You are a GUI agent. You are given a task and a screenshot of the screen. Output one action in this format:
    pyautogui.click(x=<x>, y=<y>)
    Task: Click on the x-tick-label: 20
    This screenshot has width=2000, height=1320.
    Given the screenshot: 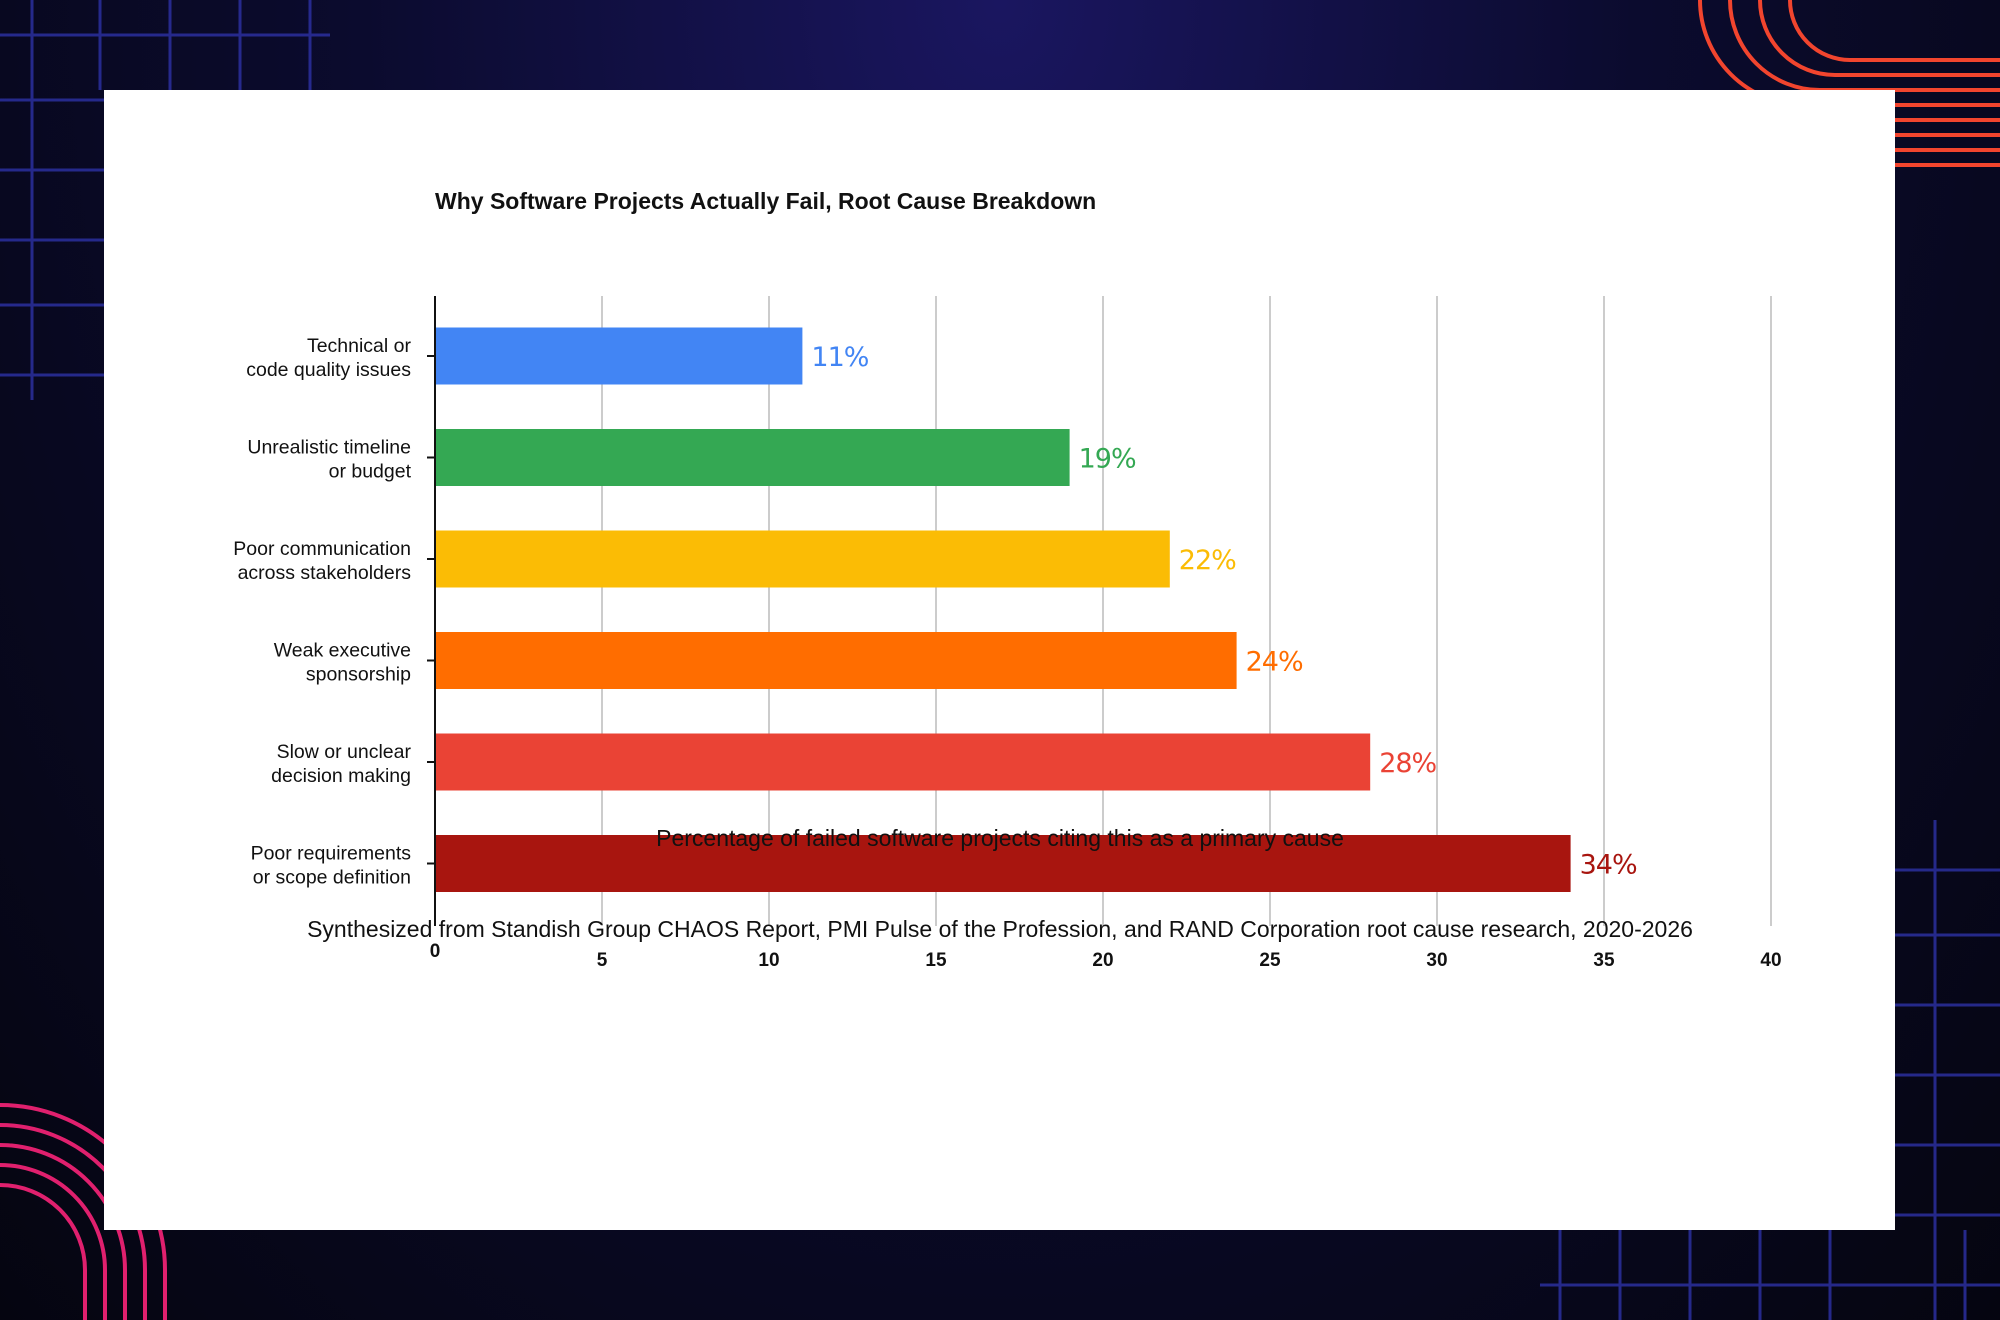 What is the action you would take?
    pyautogui.click(x=1102, y=960)
    